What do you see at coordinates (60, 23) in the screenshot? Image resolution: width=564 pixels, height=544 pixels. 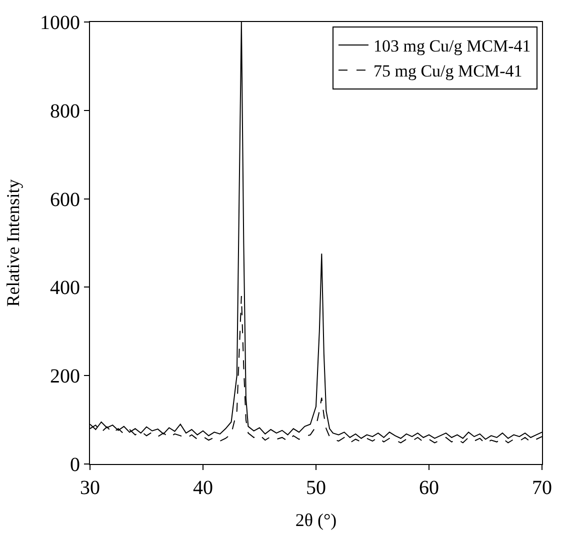 I see `y-tick-label: 1000` at bounding box center [60, 23].